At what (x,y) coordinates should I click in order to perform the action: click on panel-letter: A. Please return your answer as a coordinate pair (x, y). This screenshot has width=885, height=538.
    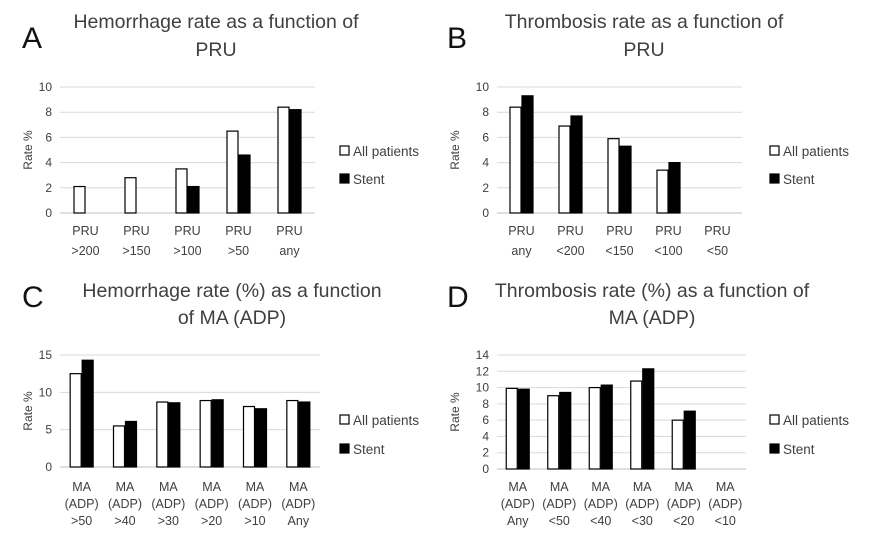
    Looking at the image, I should click on (32, 38).